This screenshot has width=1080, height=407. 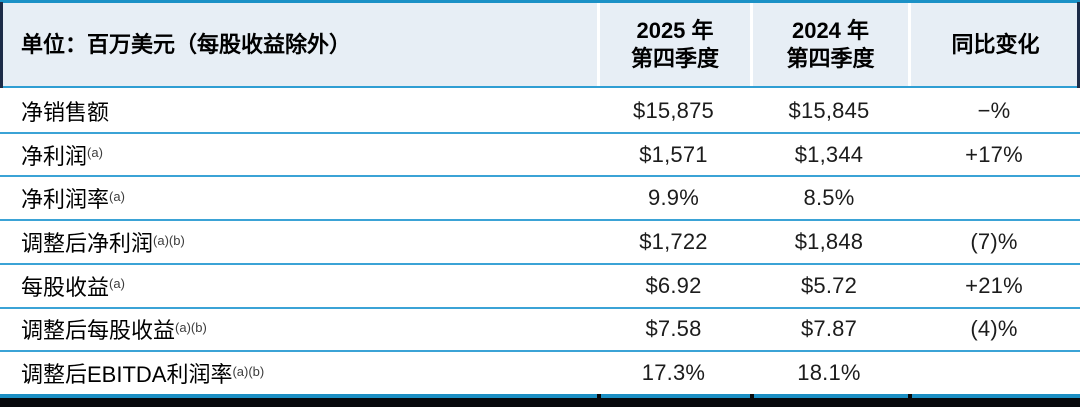 I want to click on value-yoy-change: (7)%, so click(x=994, y=242).